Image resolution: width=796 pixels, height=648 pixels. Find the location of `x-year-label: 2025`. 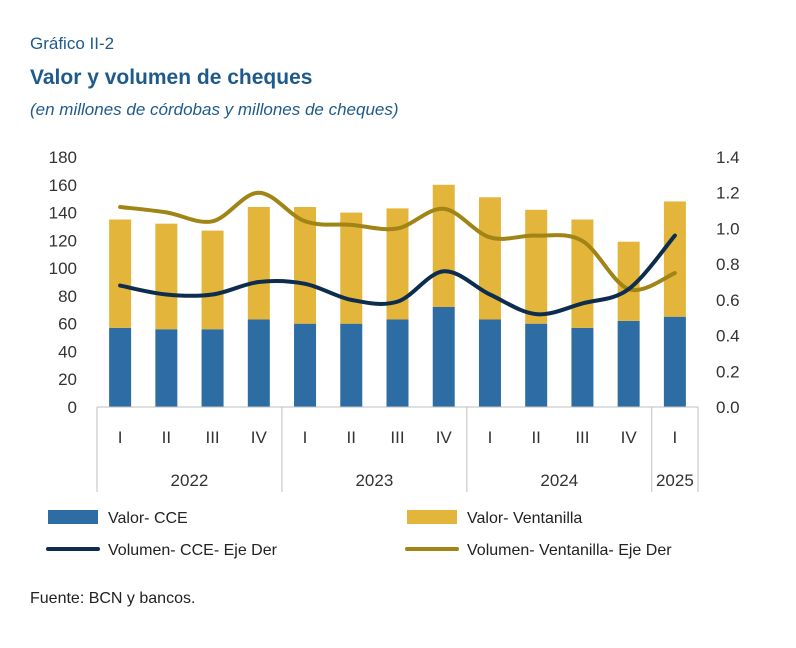

x-year-label: 2025 is located at coordinates (675, 480).